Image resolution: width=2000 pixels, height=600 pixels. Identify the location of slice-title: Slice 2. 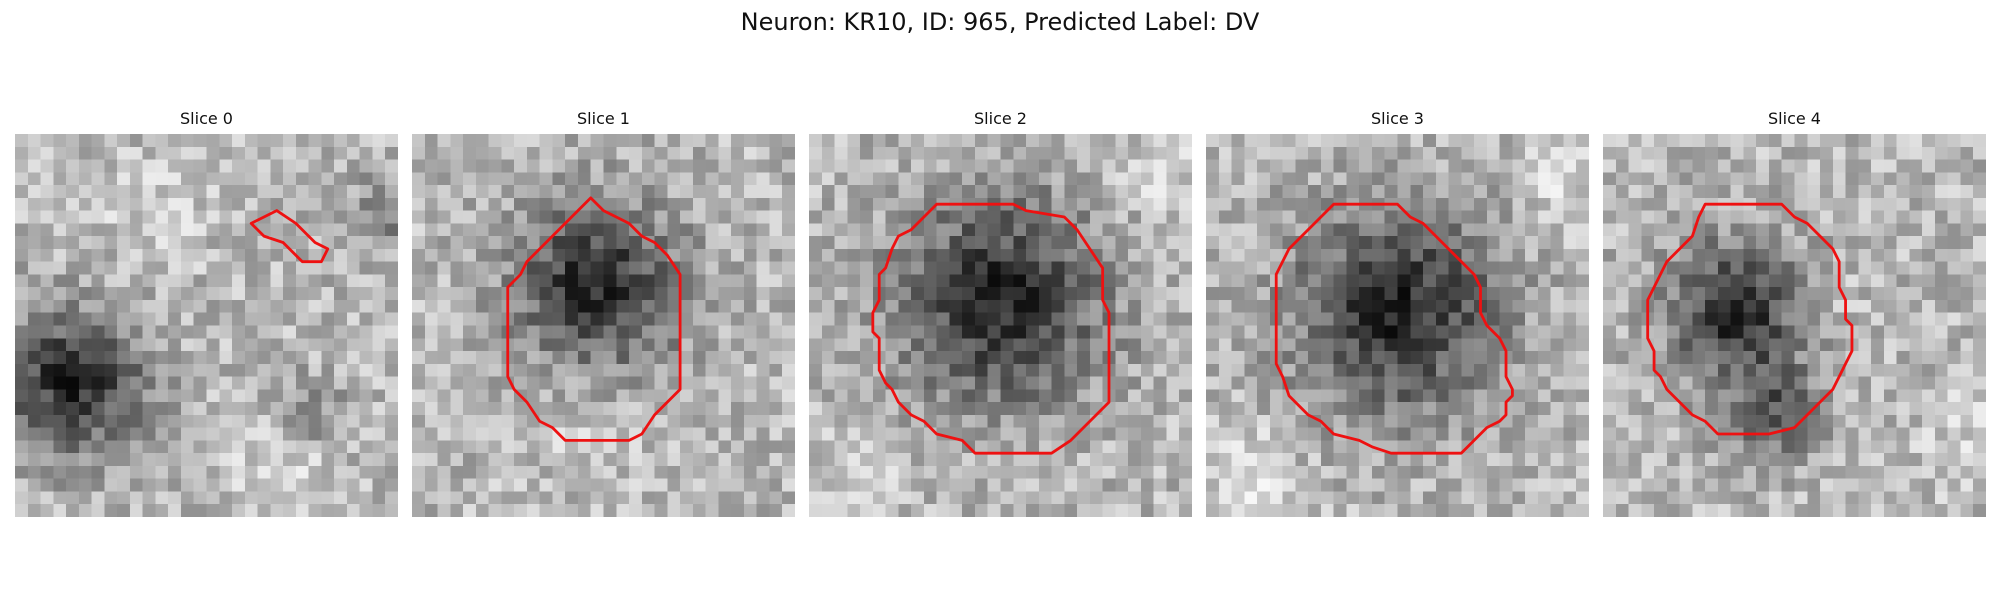
(1000, 121).